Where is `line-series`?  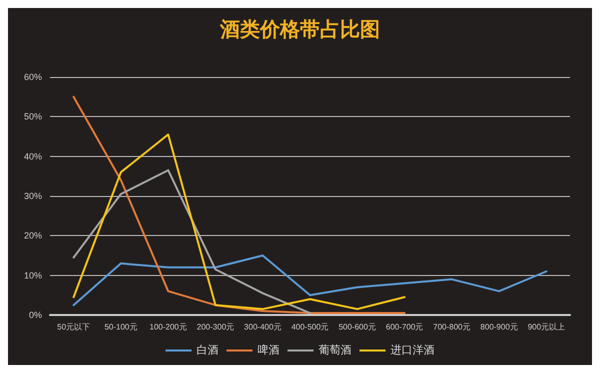 line-series is located at coordinates (310, 280).